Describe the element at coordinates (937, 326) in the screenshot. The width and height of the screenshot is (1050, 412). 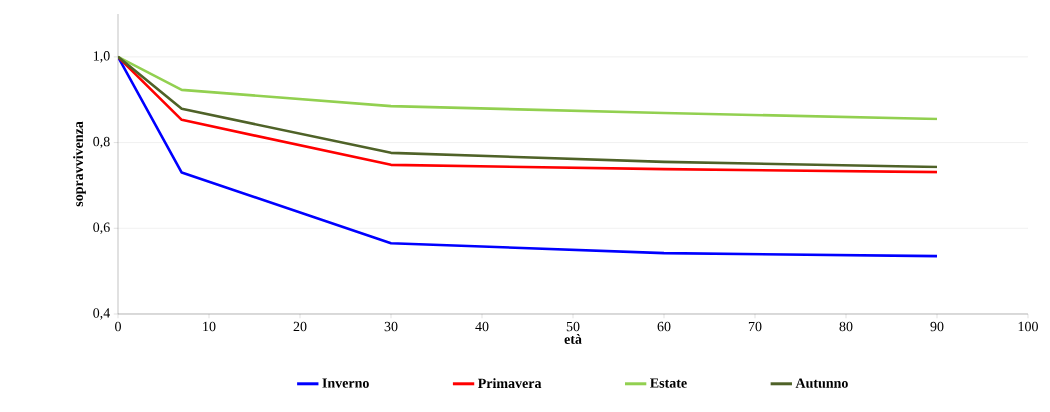
I see `x-tick-label: 90` at that location.